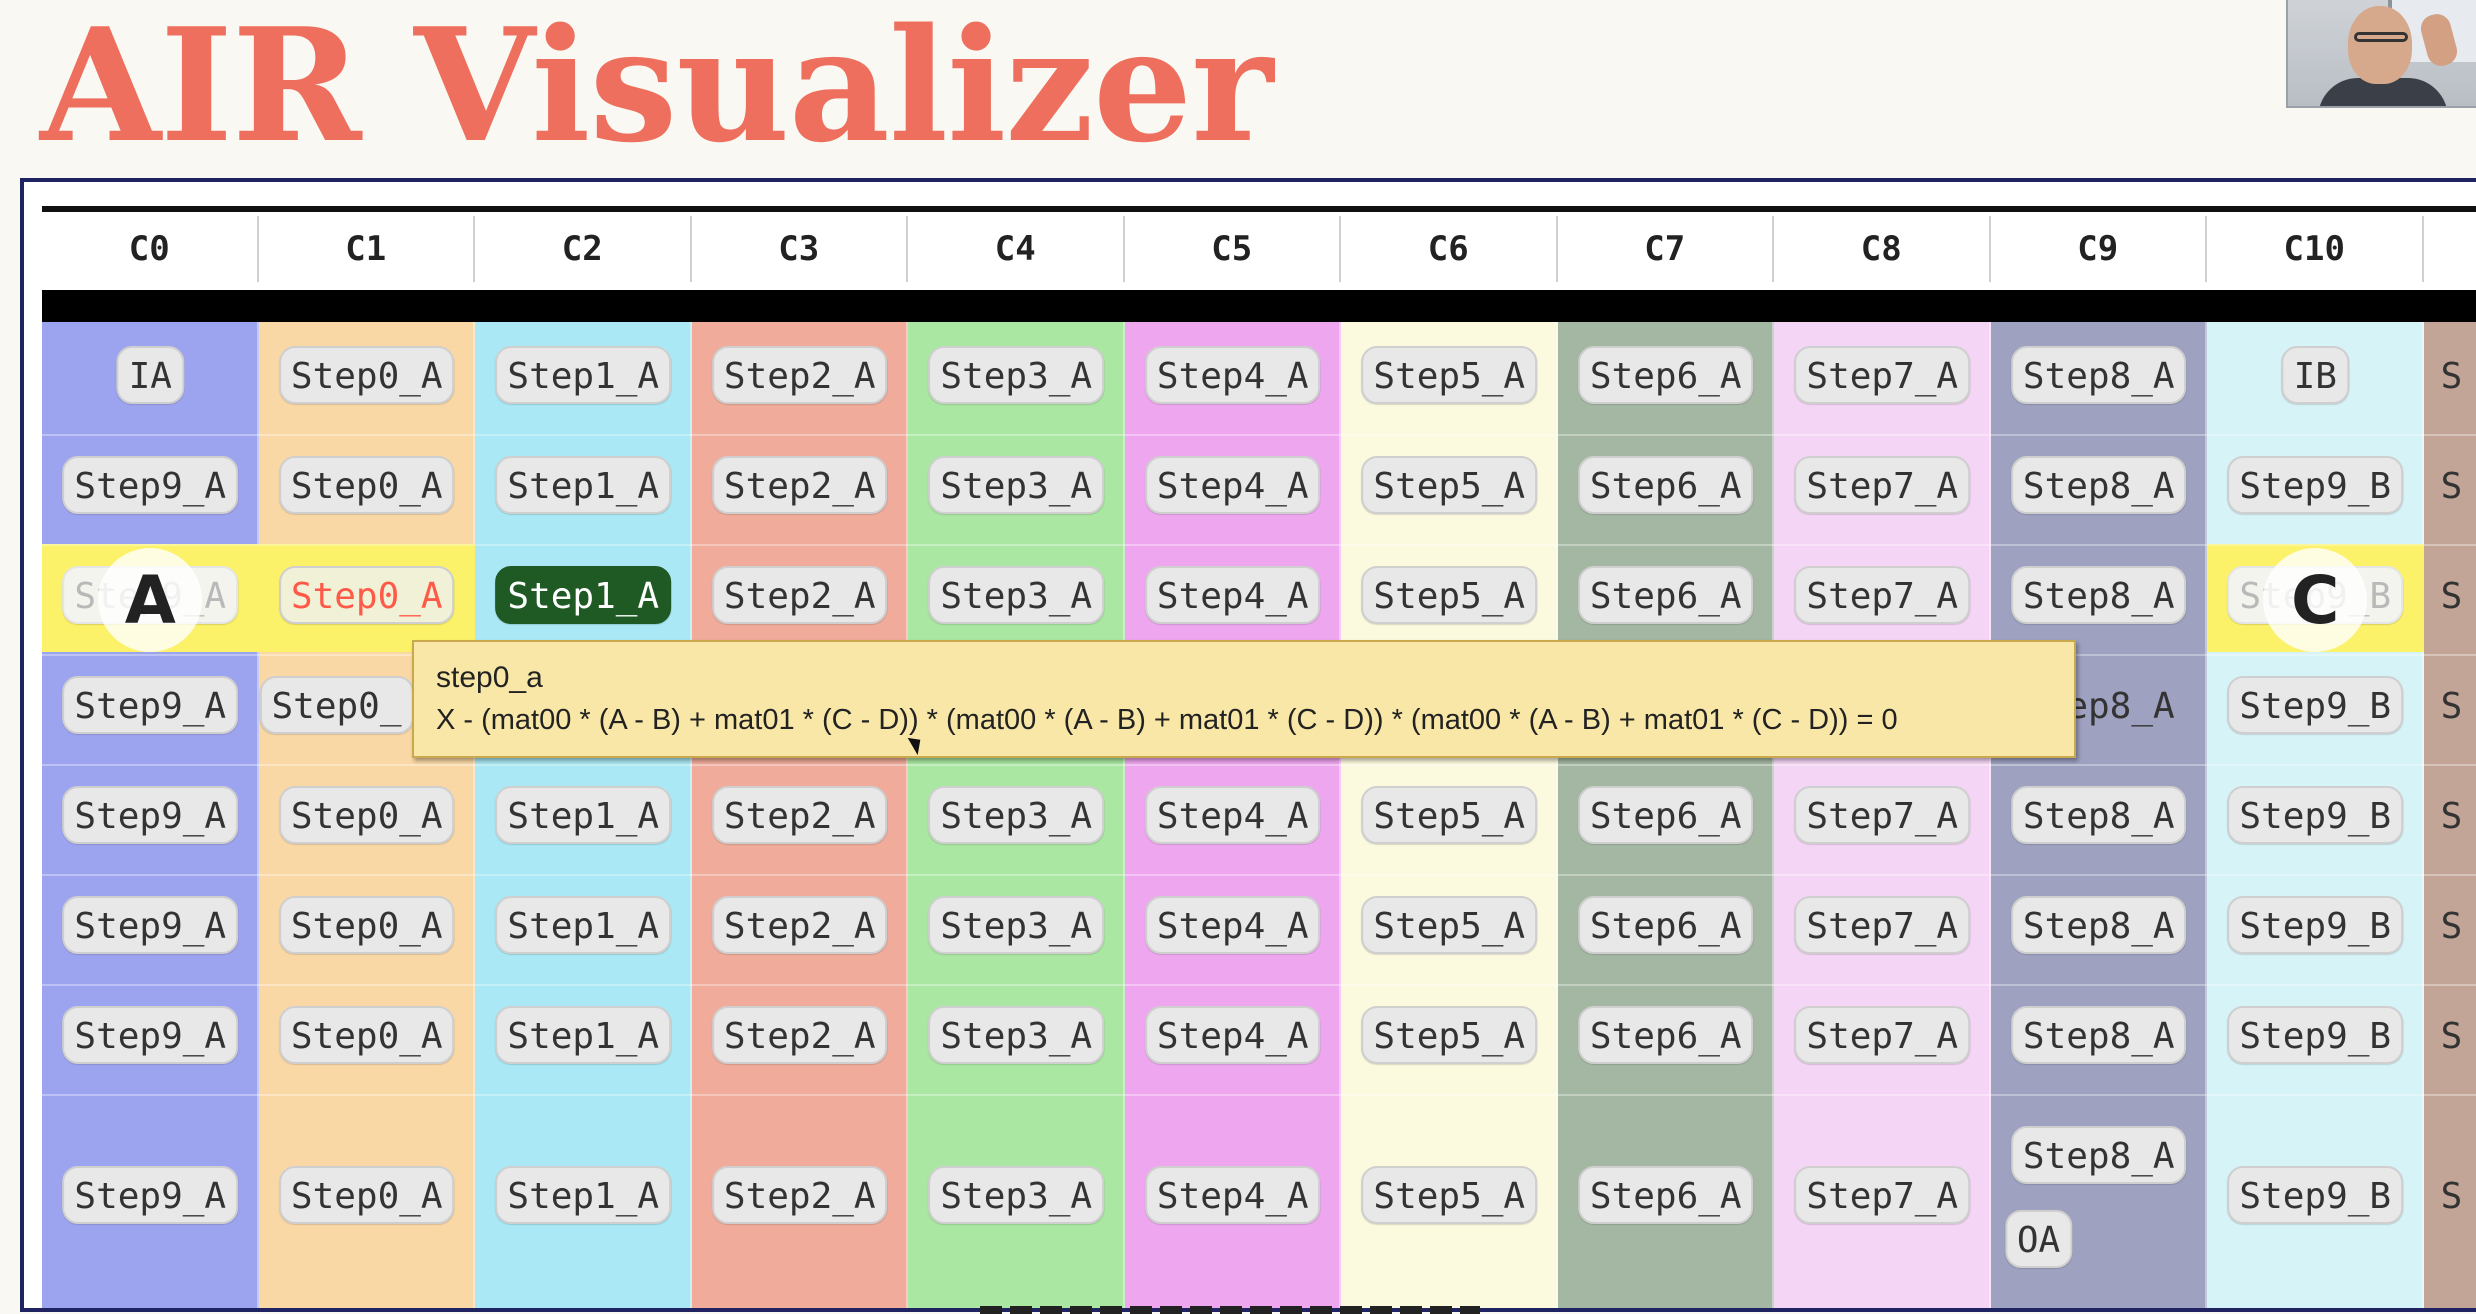 The height and width of the screenshot is (1314, 2476). What do you see at coordinates (1232, 249) in the screenshot?
I see `column-header-c5: C5` at bounding box center [1232, 249].